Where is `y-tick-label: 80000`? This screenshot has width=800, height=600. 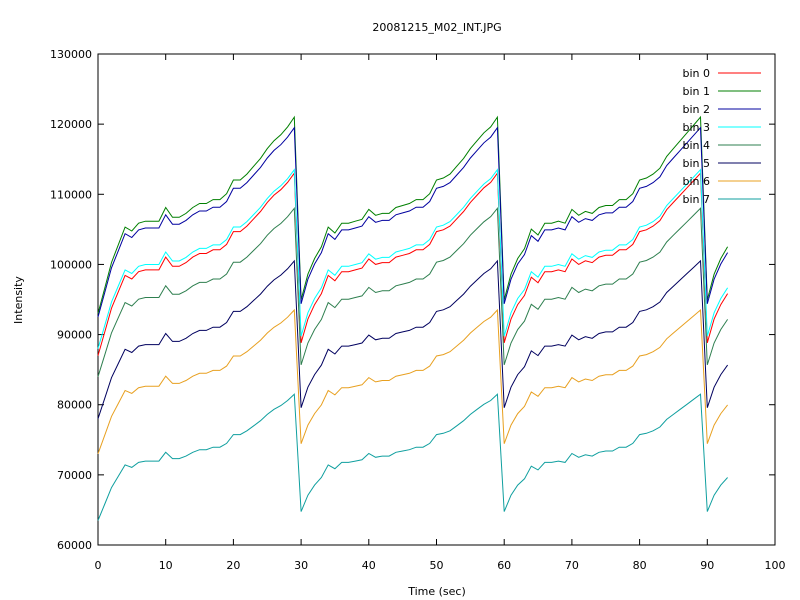
y-tick-label: 80000 is located at coordinates (74, 405).